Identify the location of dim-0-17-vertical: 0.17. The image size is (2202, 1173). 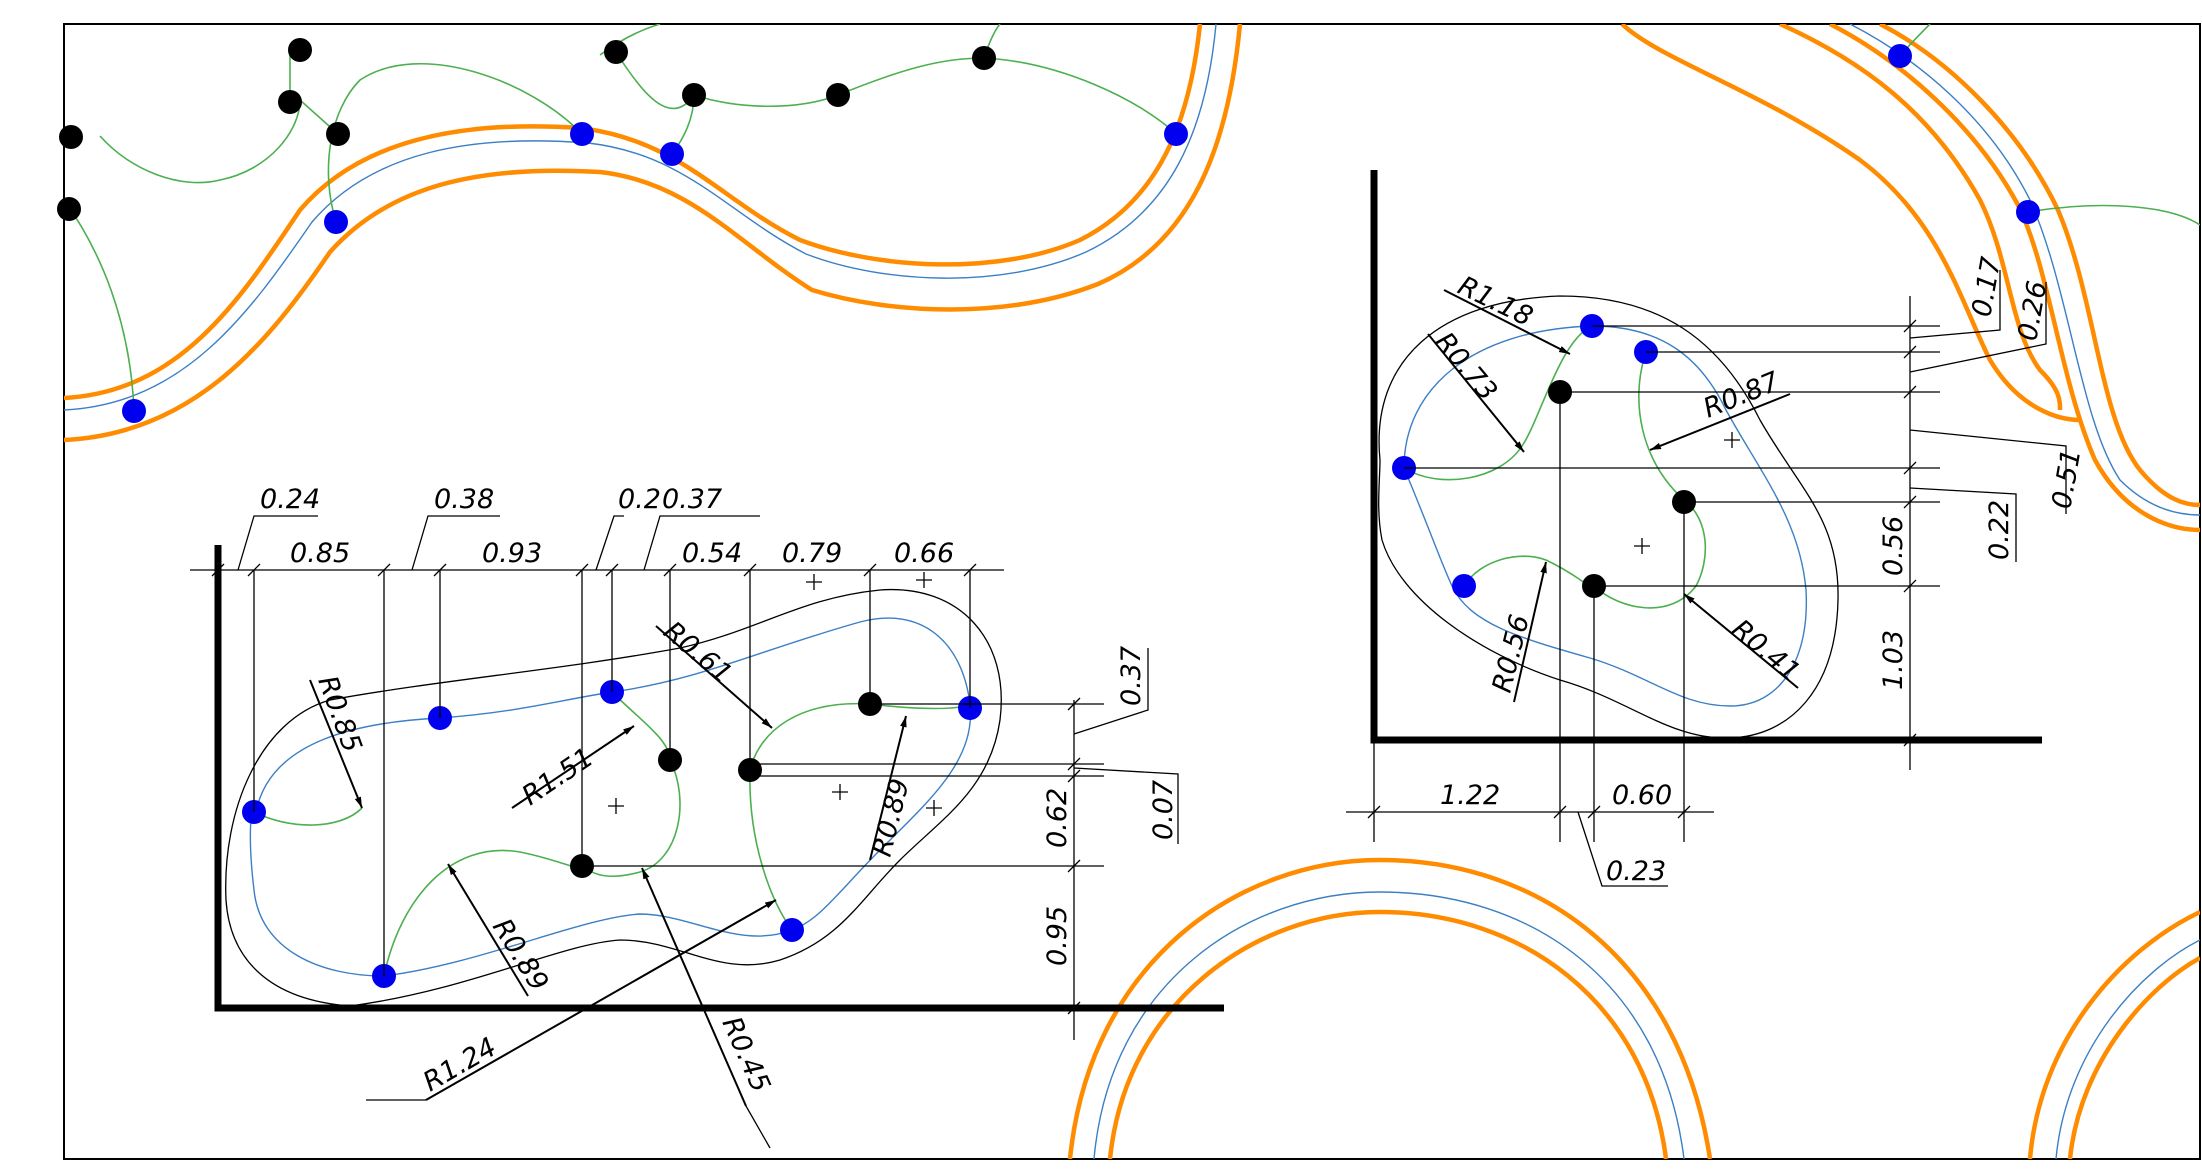
(1986, 287).